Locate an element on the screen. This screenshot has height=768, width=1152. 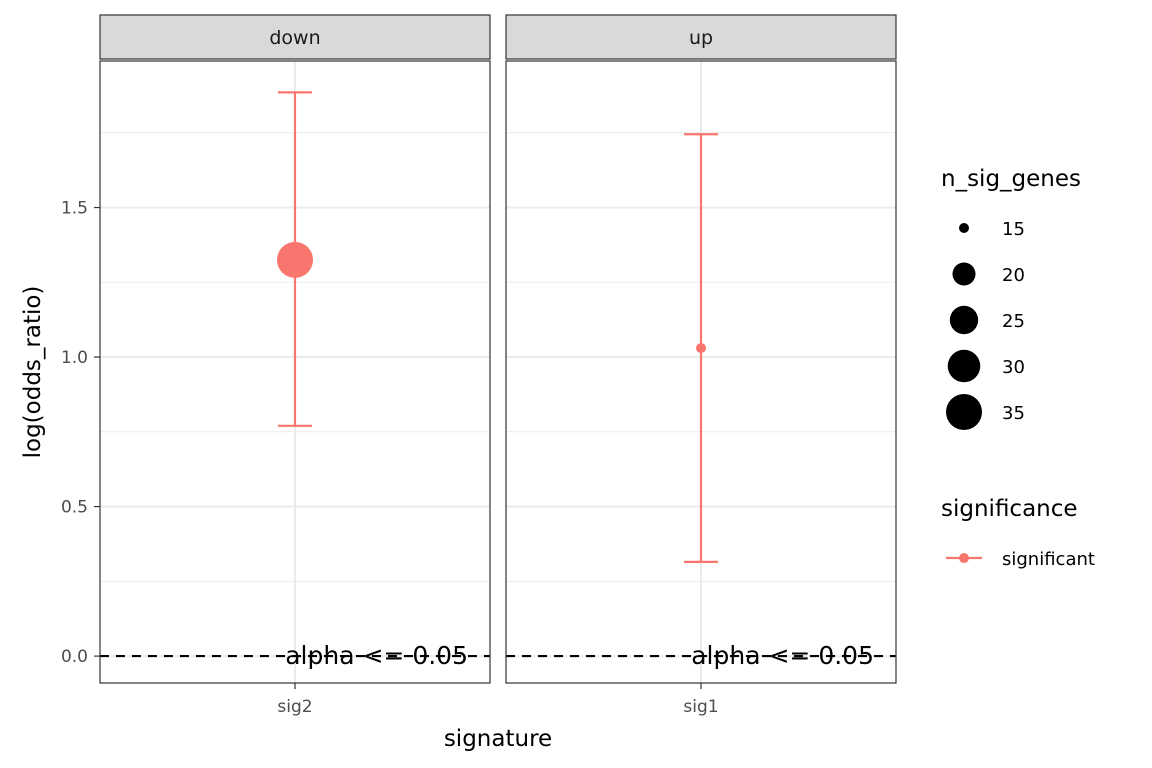
x-tick-label: sig2 is located at coordinates (294, 707).